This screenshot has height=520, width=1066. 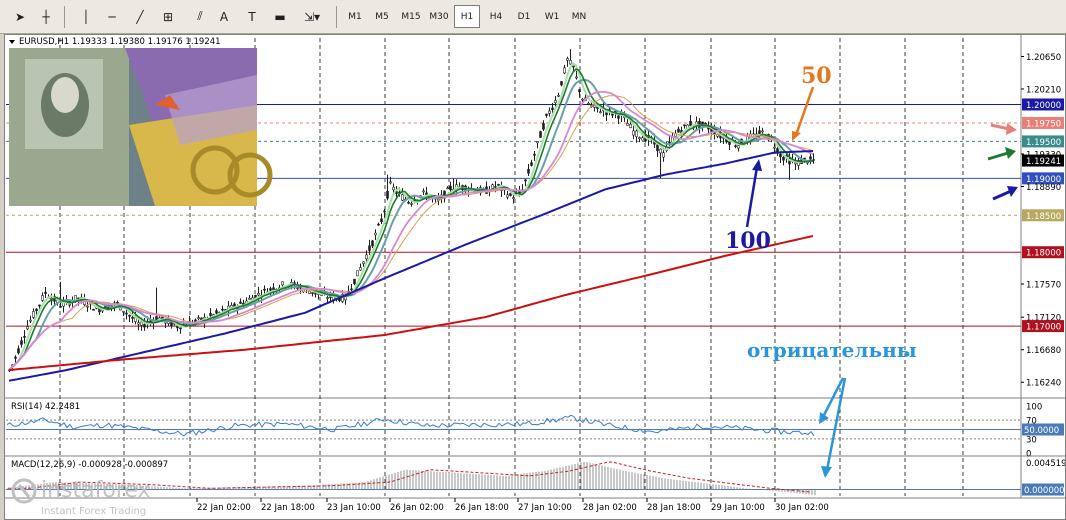 I want to click on macd-level-label: 0.000000, so click(x=1044, y=491).